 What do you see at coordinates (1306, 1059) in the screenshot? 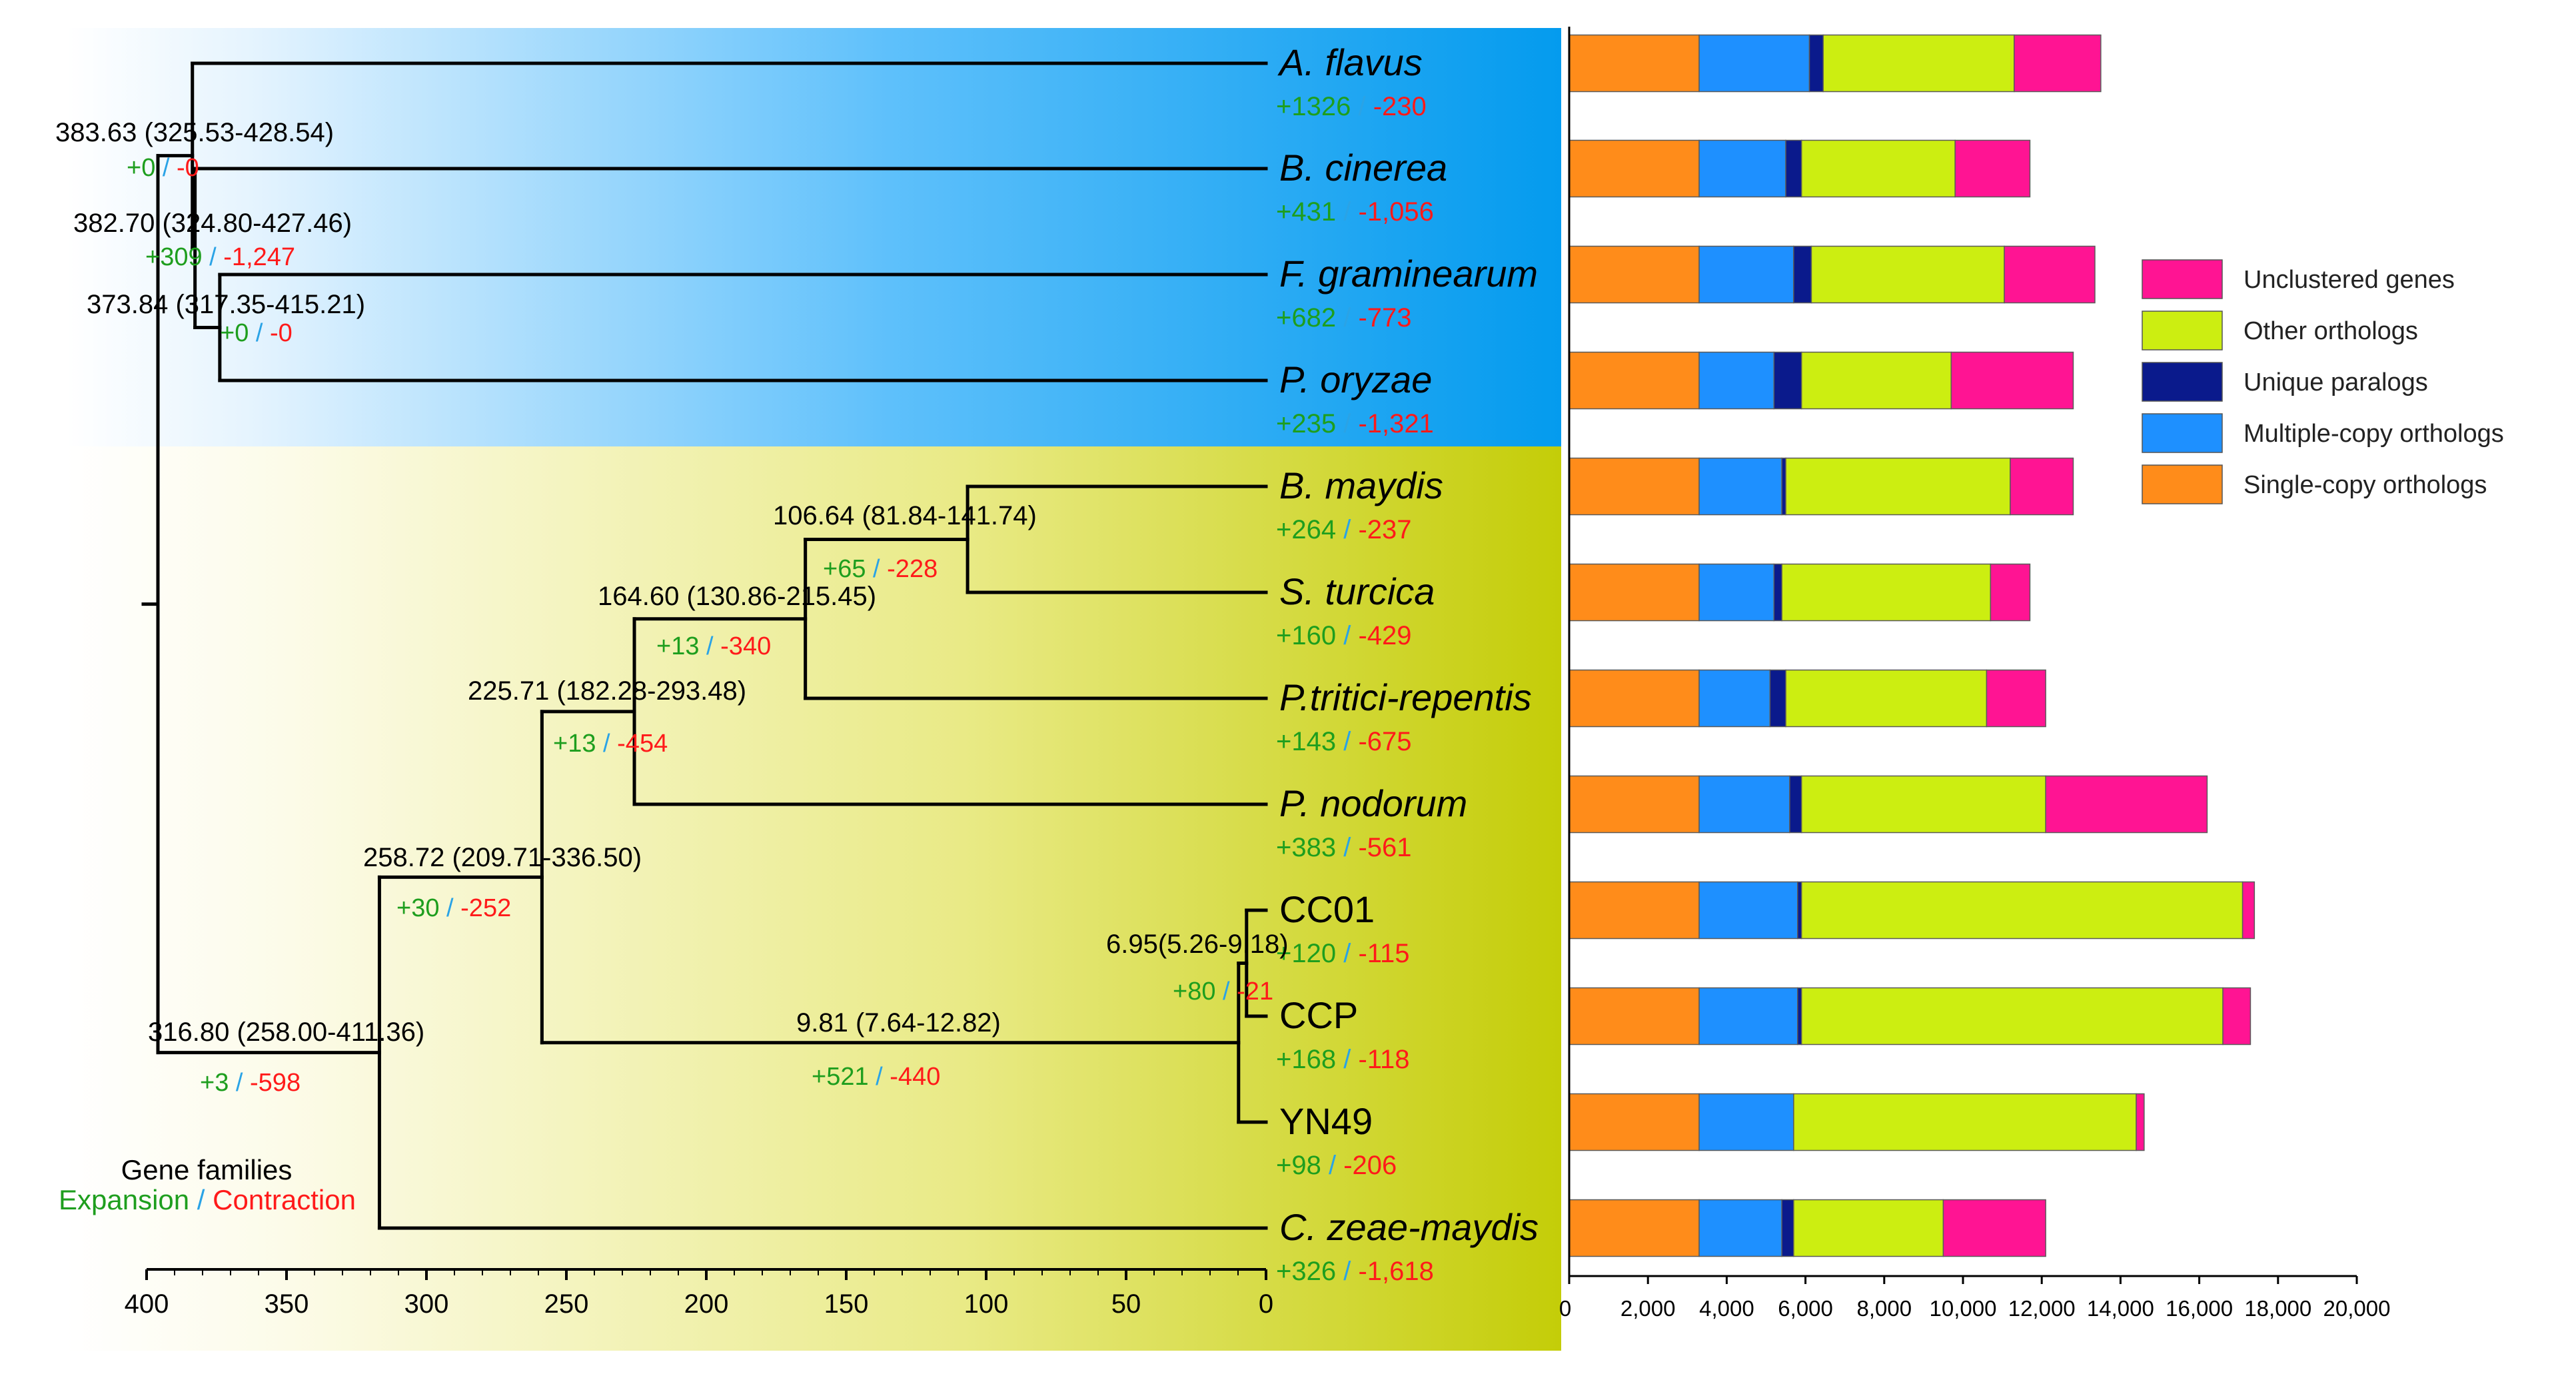
I see `taxon-expansion: +168` at bounding box center [1306, 1059].